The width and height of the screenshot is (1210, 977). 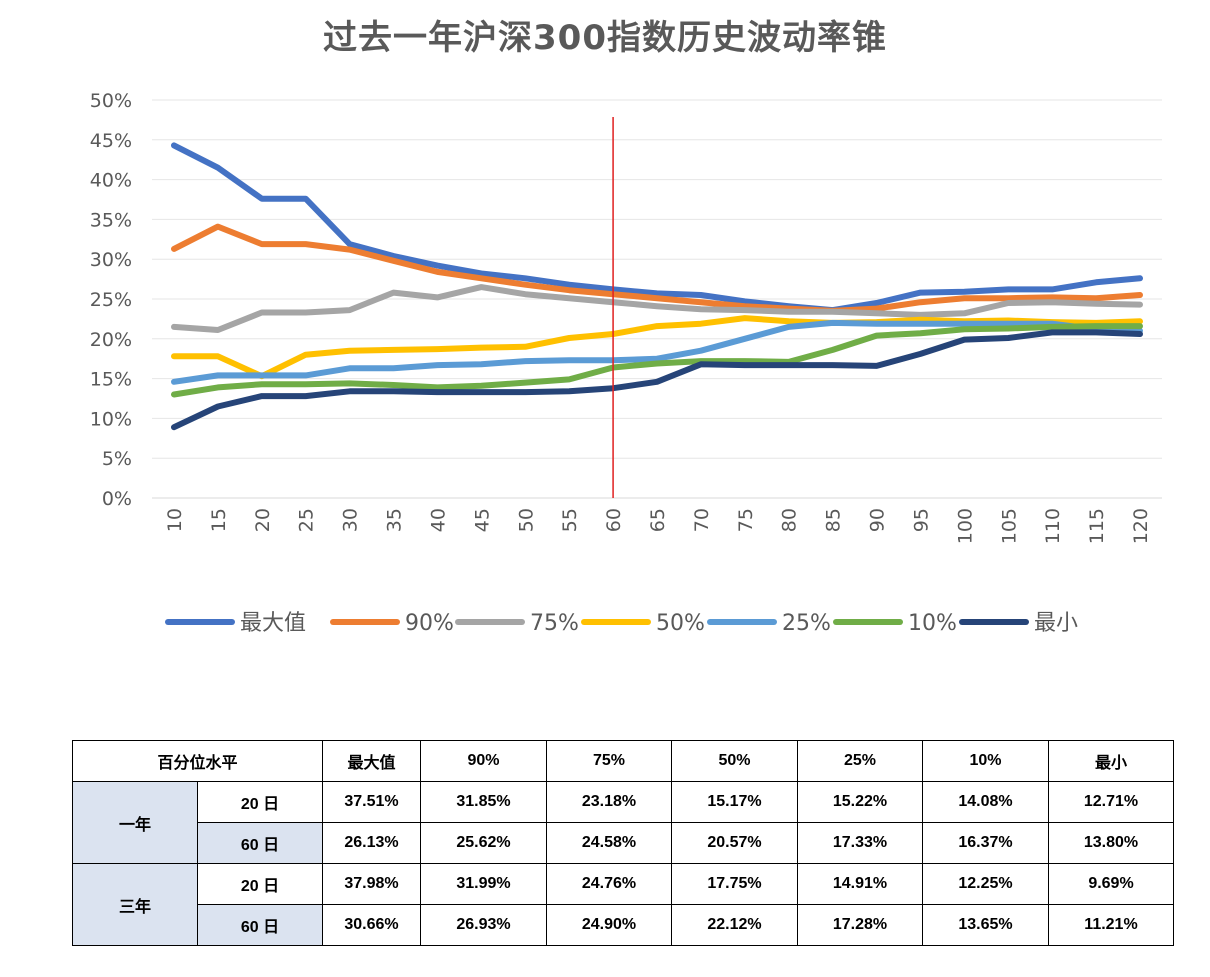 What do you see at coordinates (680, 623) in the screenshot?
I see `legend-label: 50%` at bounding box center [680, 623].